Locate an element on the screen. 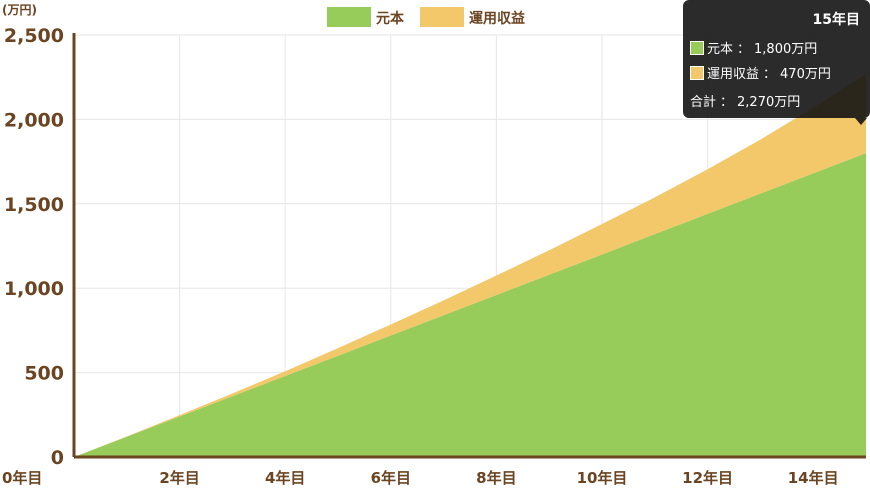  x-tick-label: 2年目 is located at coordinates (179, 478).